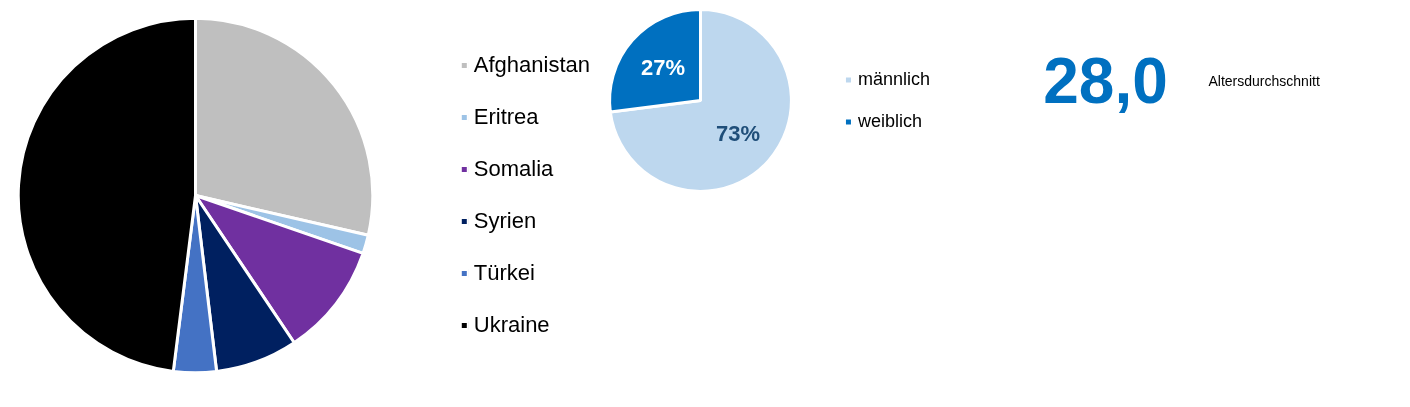  Describe the element at coordinates (531, 65) in the screenshot. I see `legend-label: Afghanistan` at that location.